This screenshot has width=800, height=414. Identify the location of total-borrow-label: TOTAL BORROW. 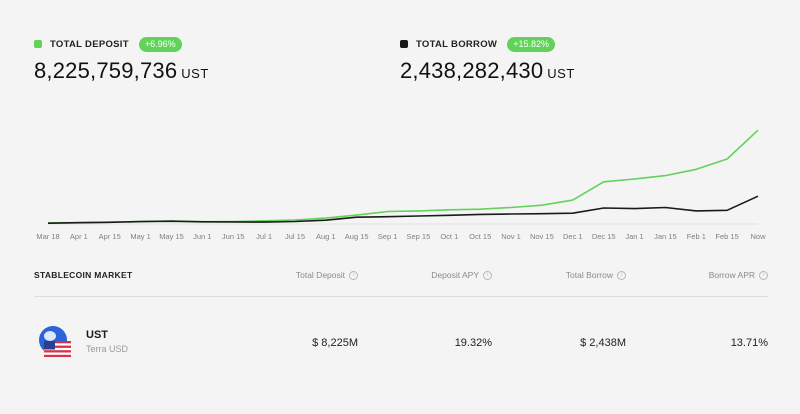
(457, 44).